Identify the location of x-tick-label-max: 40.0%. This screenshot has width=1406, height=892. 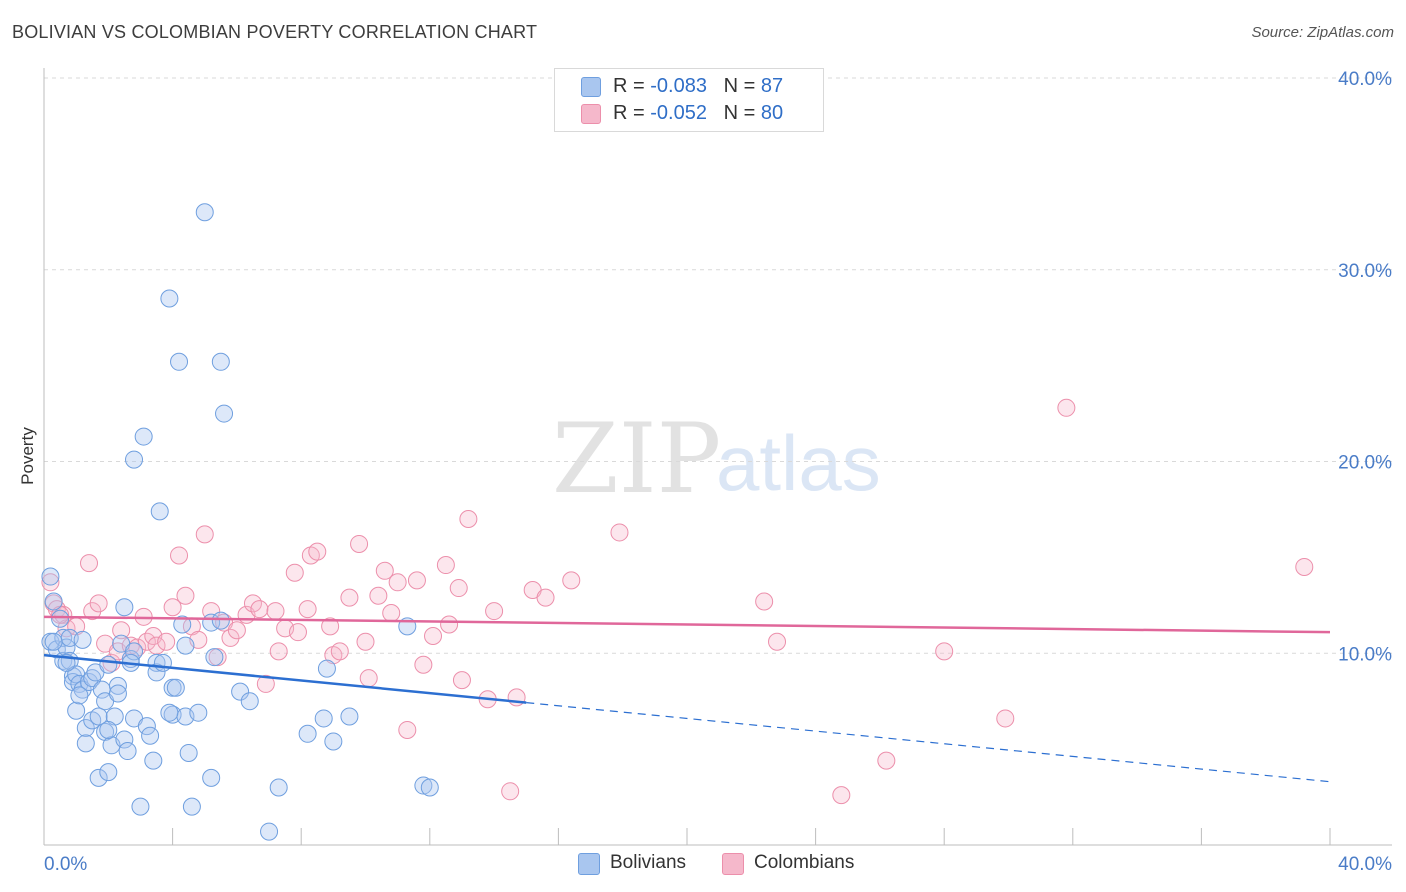
(1365, 864).